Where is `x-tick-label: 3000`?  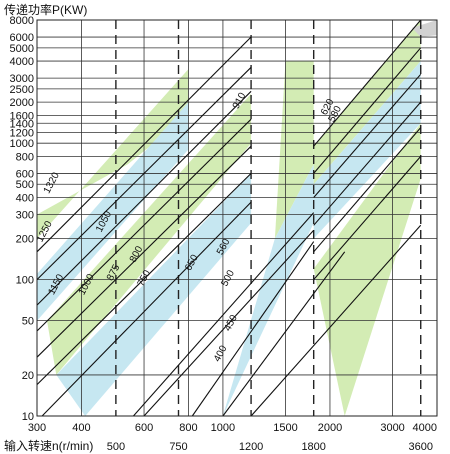 x-tick-label: 3000 is located at coordinates (392, 428).